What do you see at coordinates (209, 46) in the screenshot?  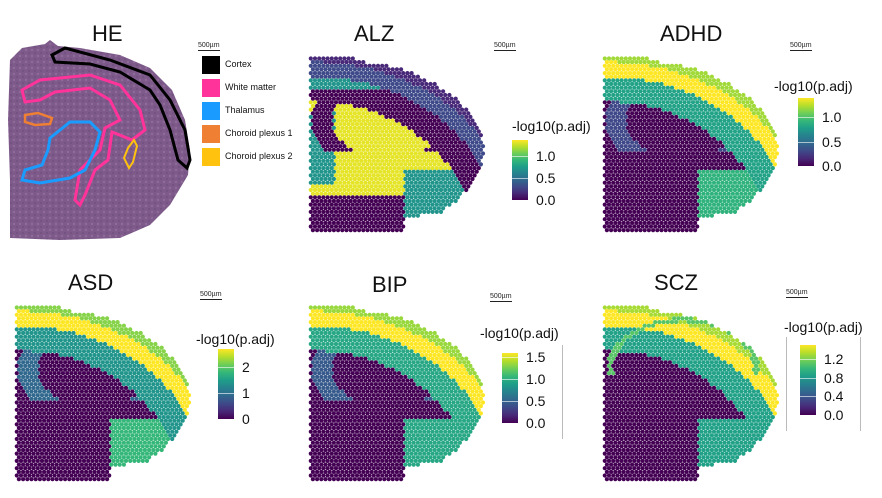 I see `scale-bar: 500µm` at bounding box center [209, 46].